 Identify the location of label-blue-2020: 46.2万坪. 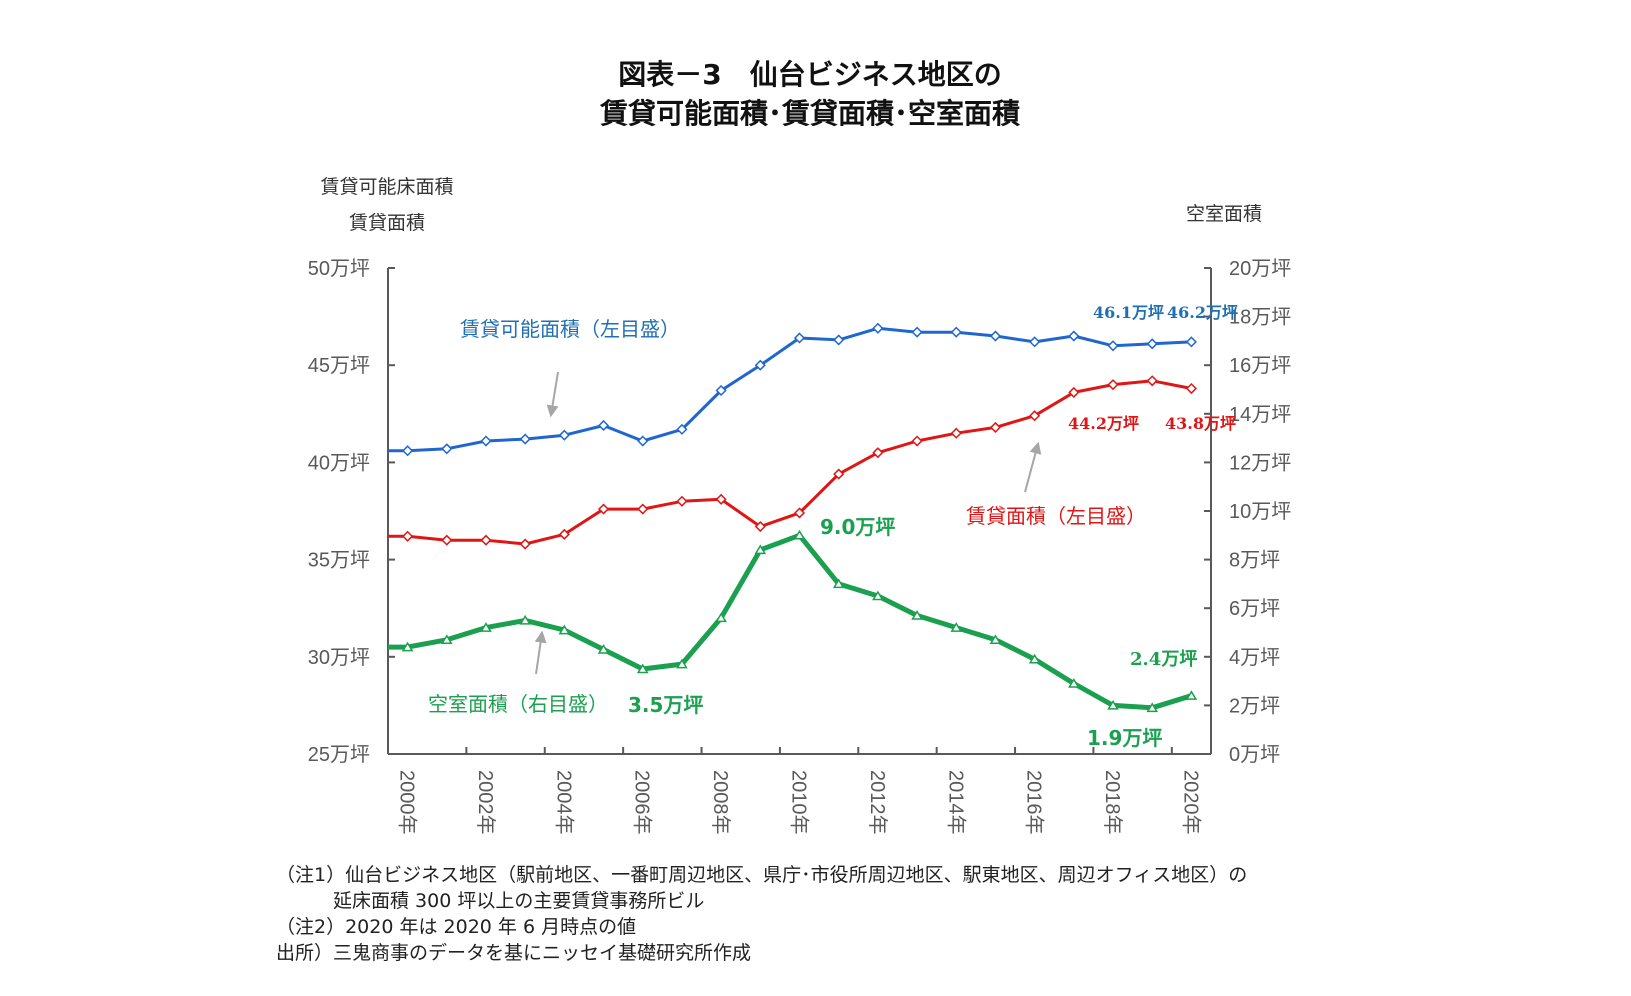
(1202, 312).